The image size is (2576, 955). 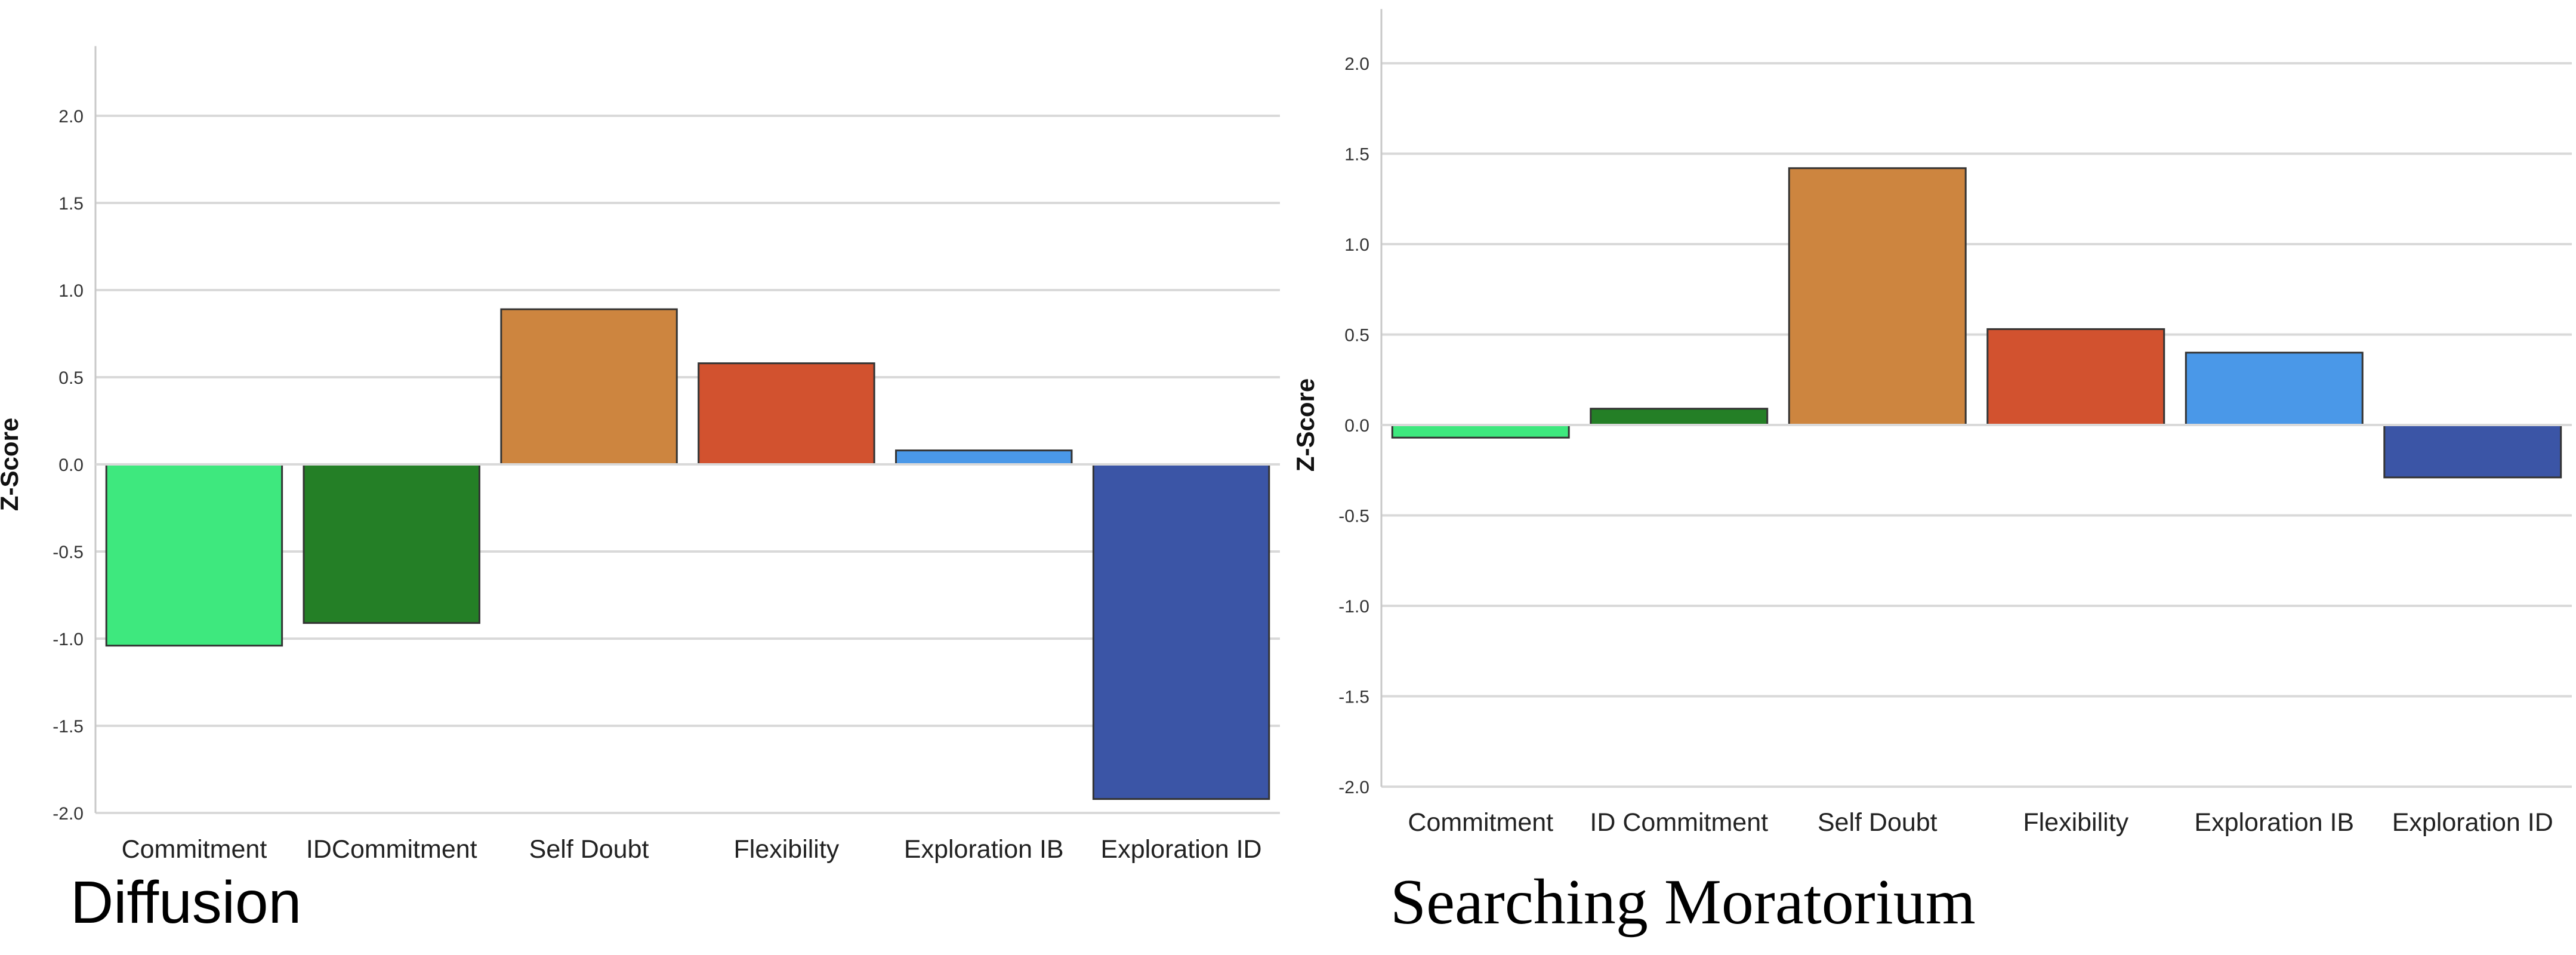 I want to click on x-category-label: IDCommitment, so click(x=391, y=850).